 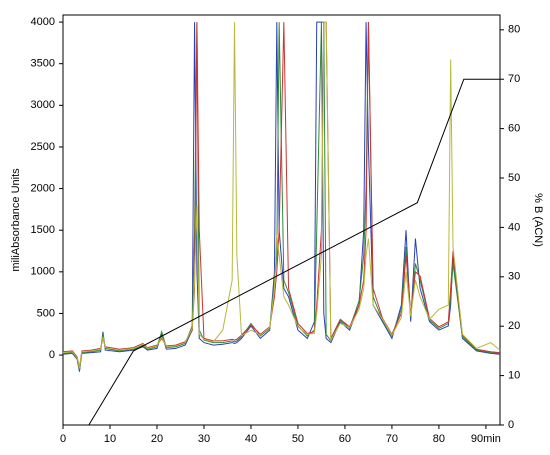 What do you see at coordinates (514, 129) in the screenshot?
I see `y2-tick-label: 60` at bounding box center [514, 129].